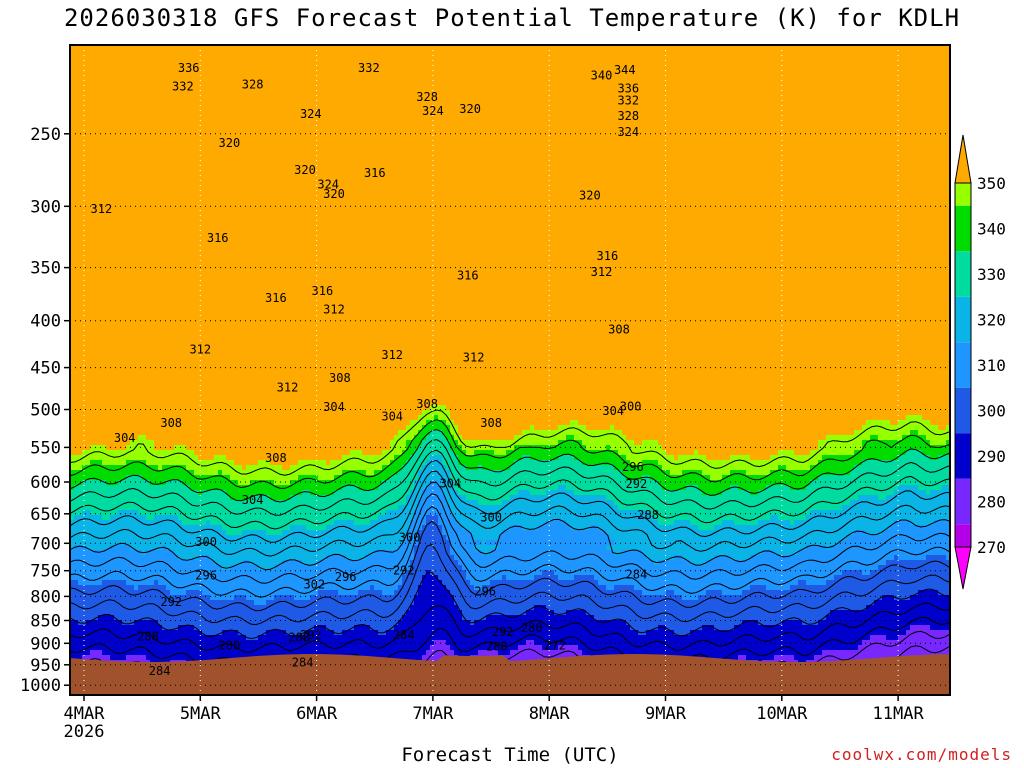 The width and height of the screenshot is (1024, 768). I want to click on contour-label: 304, so click(450, 483).